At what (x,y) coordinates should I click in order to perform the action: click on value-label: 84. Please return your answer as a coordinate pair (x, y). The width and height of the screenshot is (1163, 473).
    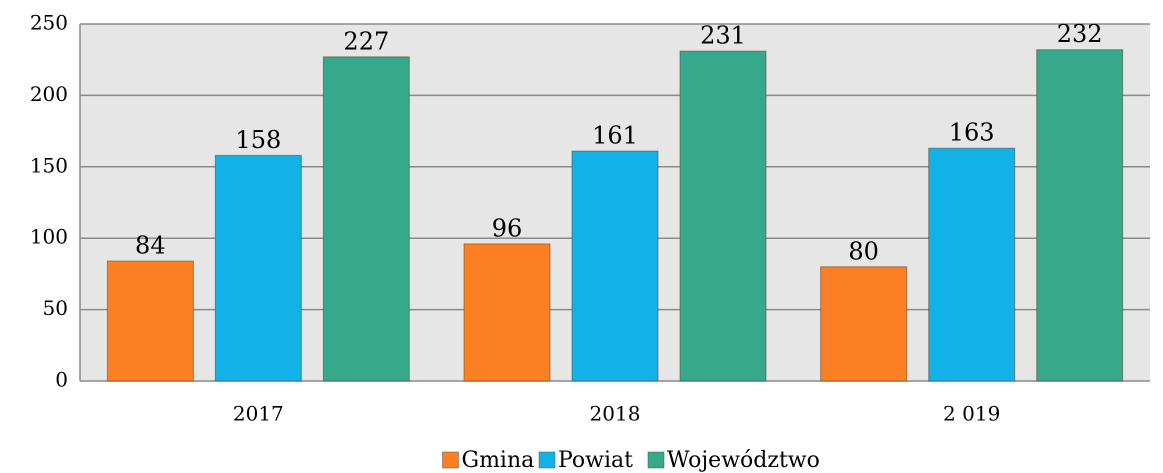
    Looking at the image, I should click on (150, 246).